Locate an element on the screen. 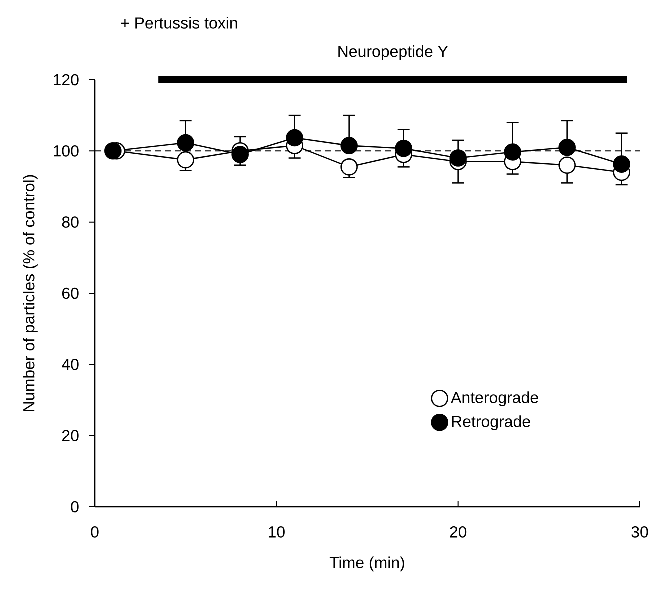  y-tick-label: 20 is located at coordinates (70, 436).